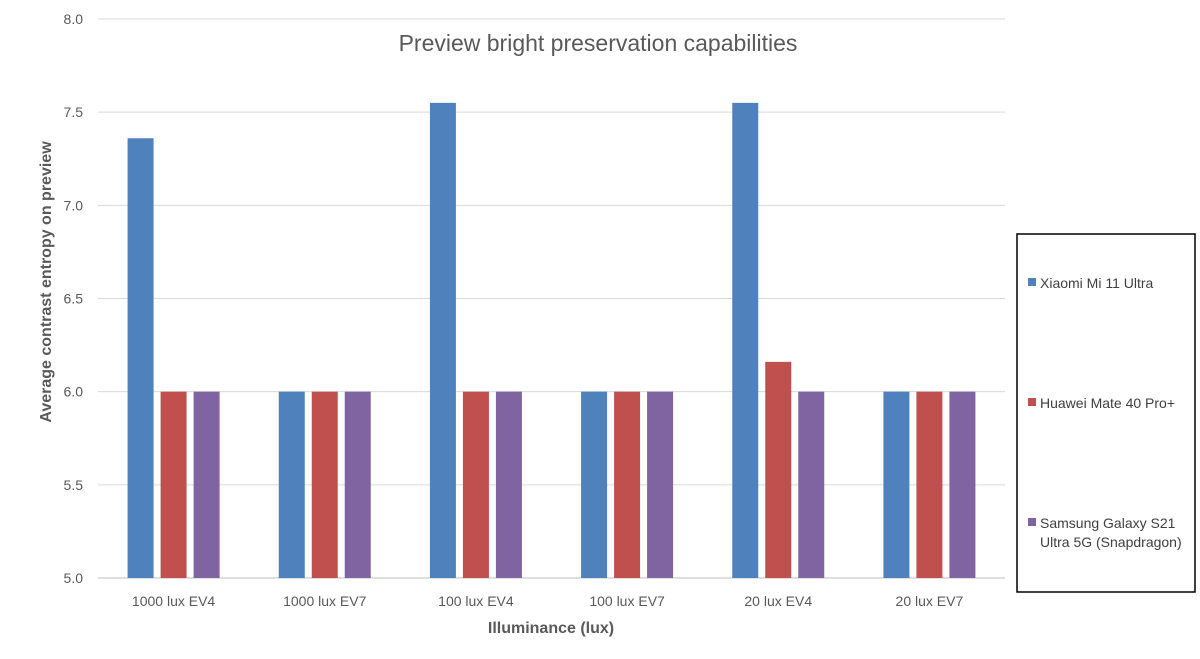  What do you see at coordinates (173, 601) in the screenshot?
I see `x-tick-label: 1000 lux EV4` at bounding box center [173, 601].